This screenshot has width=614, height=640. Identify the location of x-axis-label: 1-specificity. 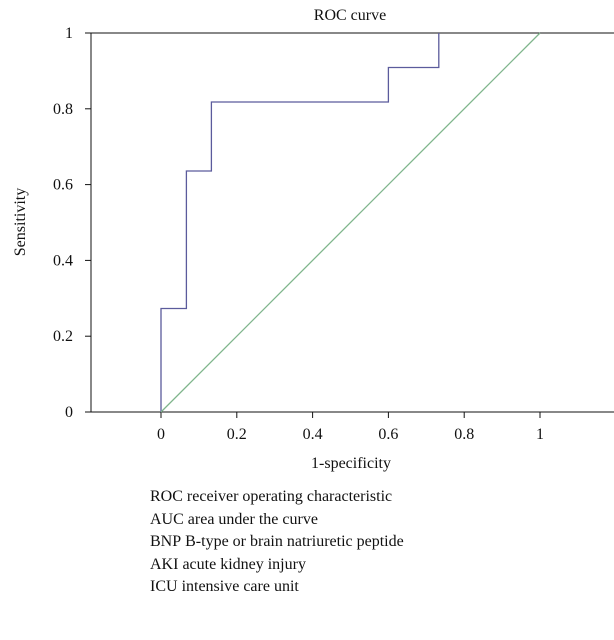
(351, 463).